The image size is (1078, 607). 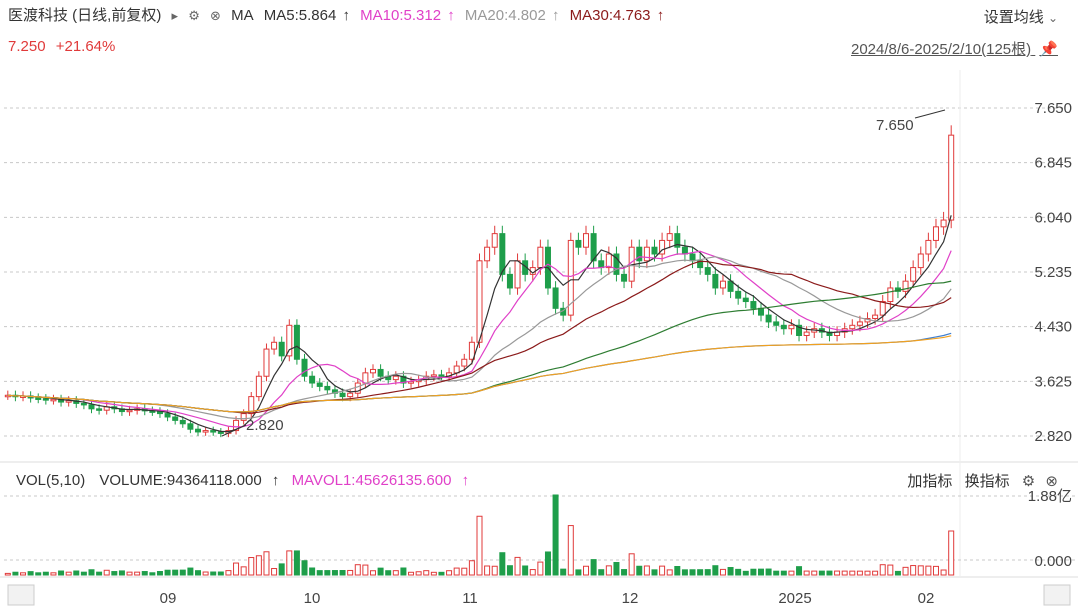 I want to click on ma-settings-button: 设置均线 ⌄, so click(x=1021, y=16).